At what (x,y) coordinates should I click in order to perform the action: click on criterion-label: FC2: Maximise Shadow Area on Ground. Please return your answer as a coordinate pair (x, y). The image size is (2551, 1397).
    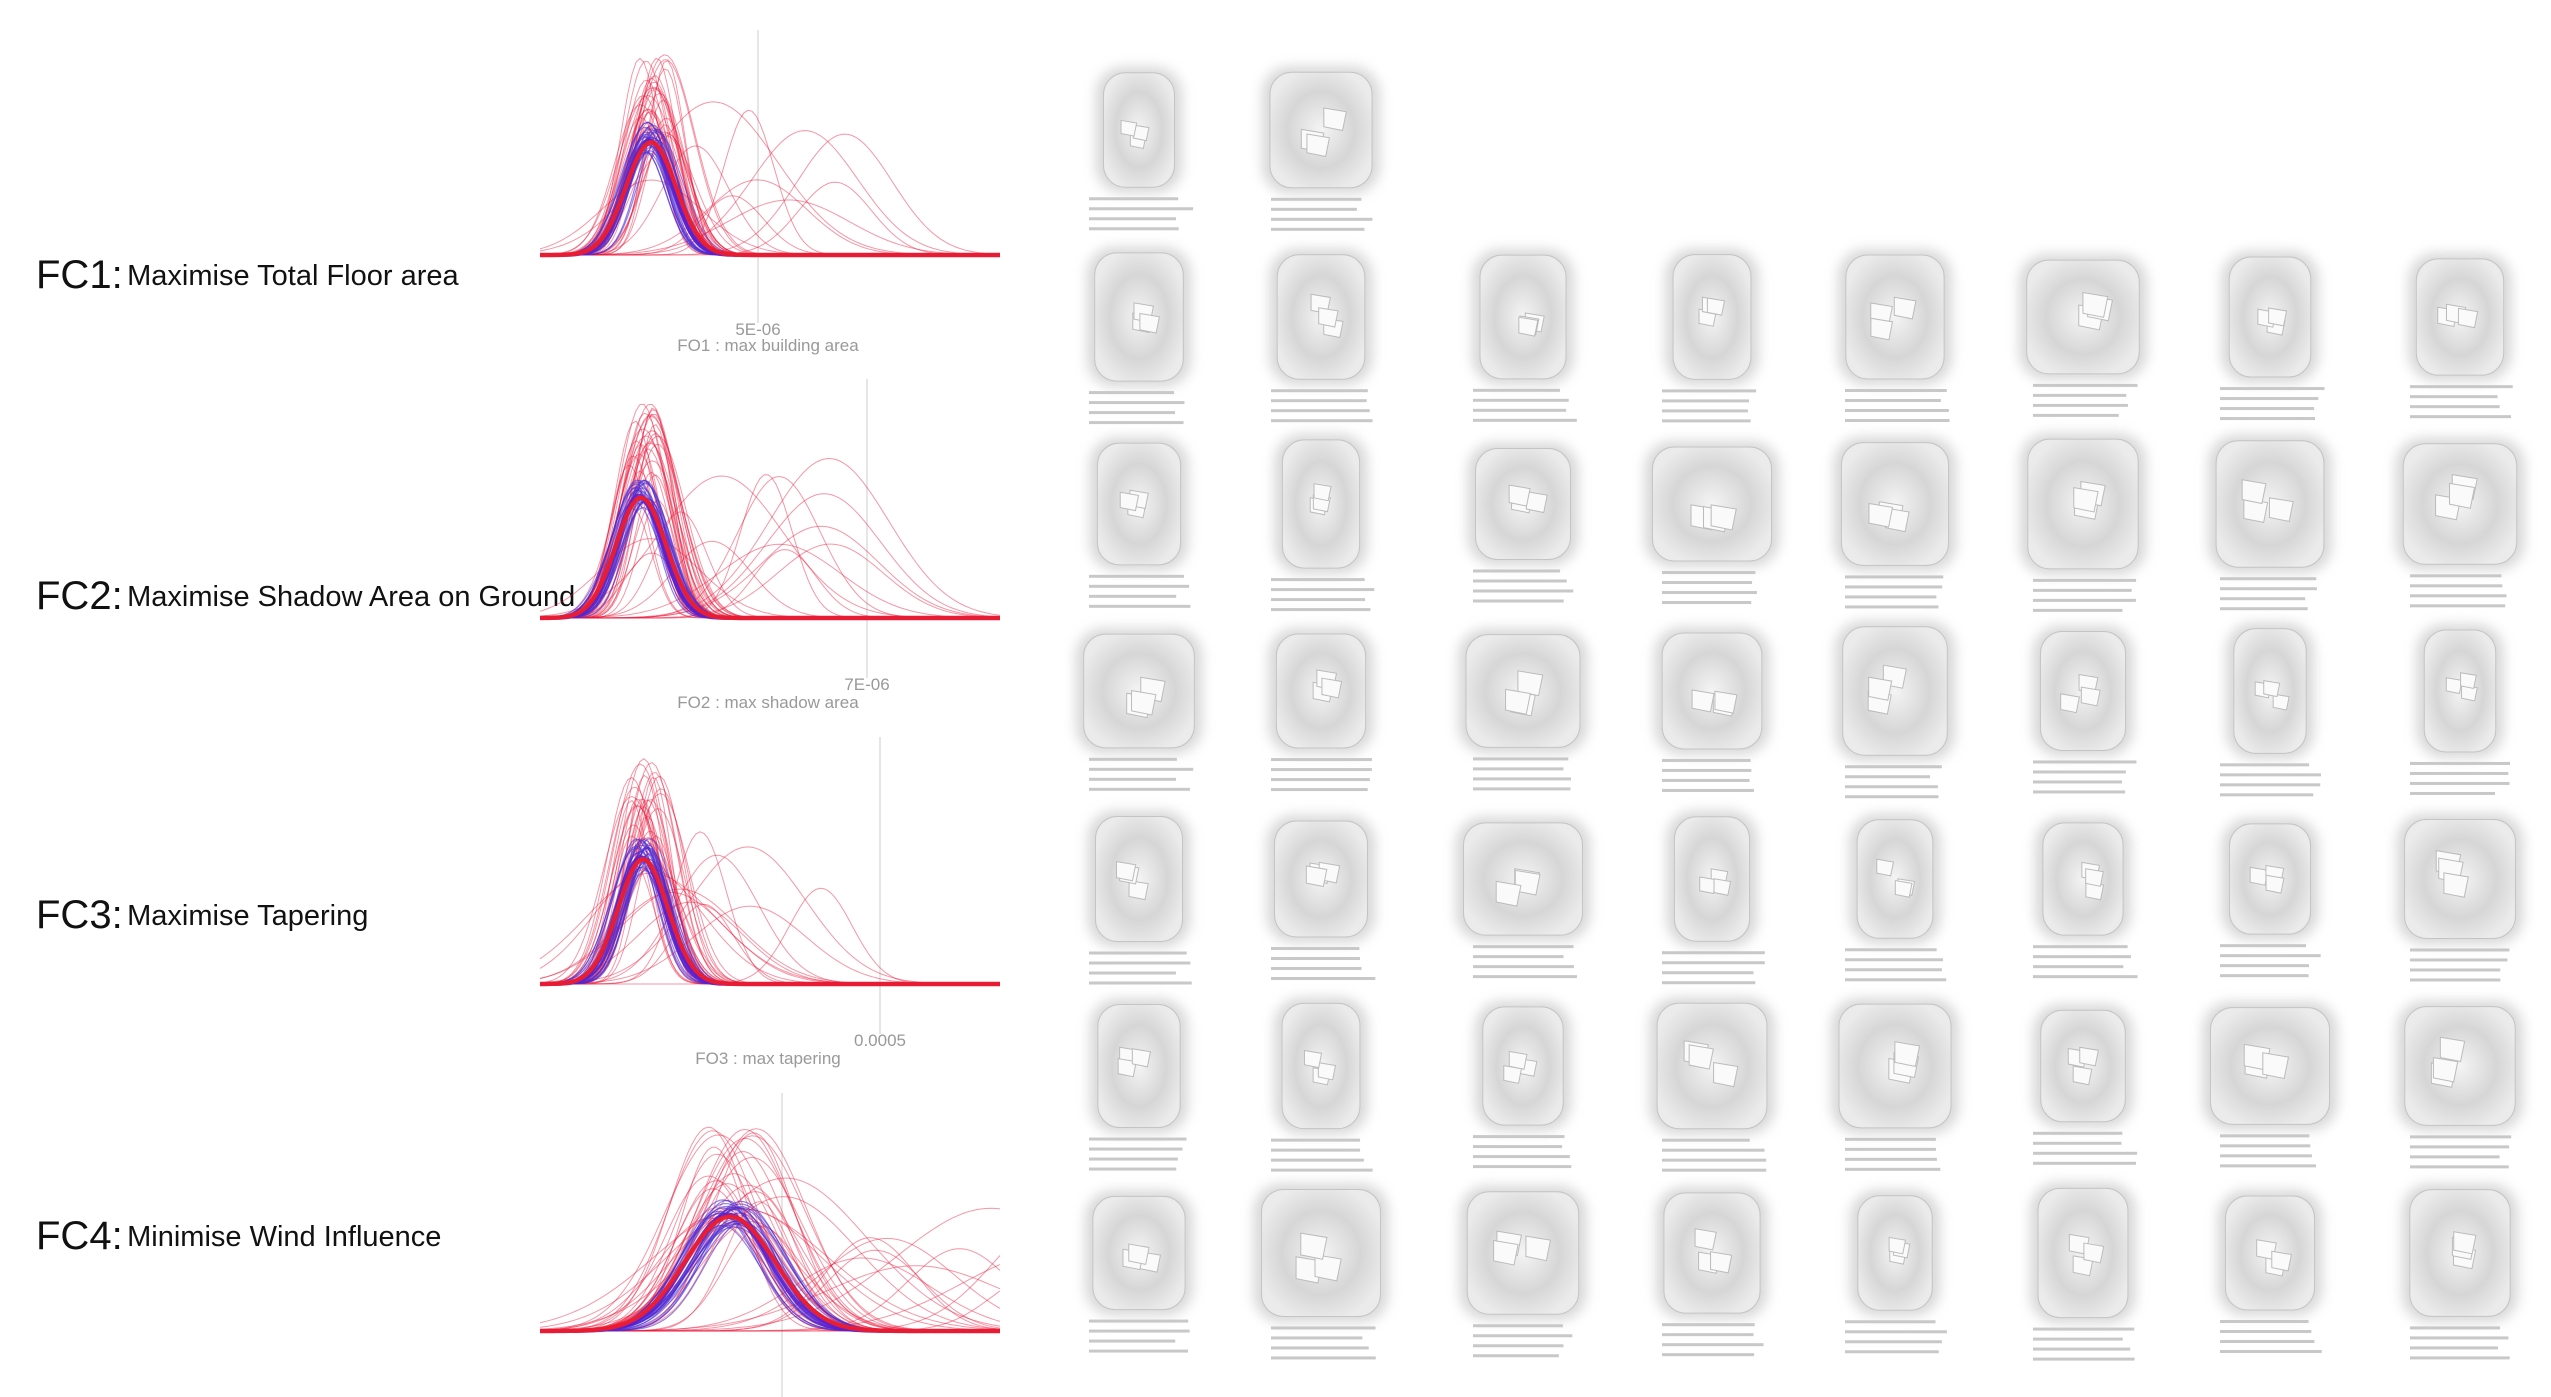
    Looking at the image, I should click on (305, 596).